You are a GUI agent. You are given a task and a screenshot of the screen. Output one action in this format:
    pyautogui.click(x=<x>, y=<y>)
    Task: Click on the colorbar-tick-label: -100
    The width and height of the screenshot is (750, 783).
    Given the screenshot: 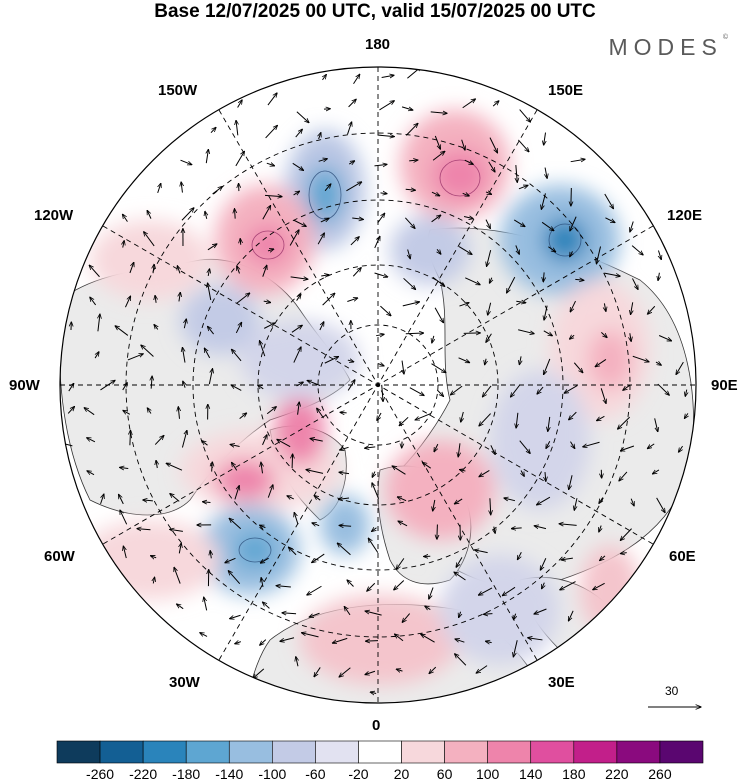 What is the action you would take?
    pyautogui.click(x=272, y=774)
    